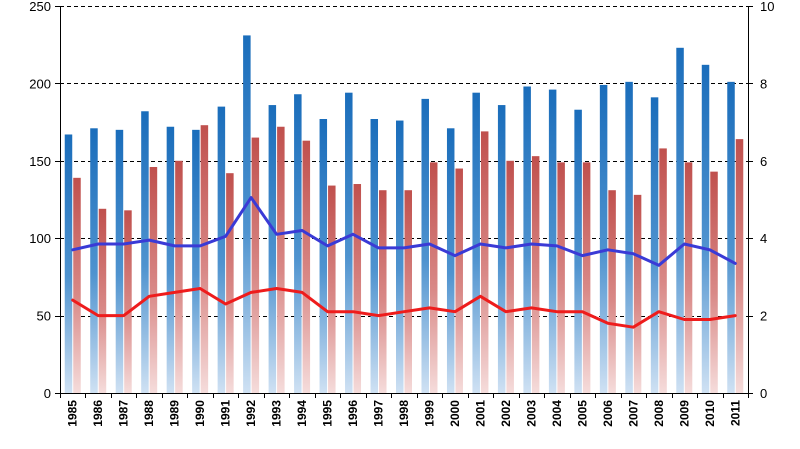 The width and height of the screenshot is (800, 449). What do you see at coordinates (153, 279) in the screenshot?
I see `bar-red-1988` at bounding box center [153, 279].